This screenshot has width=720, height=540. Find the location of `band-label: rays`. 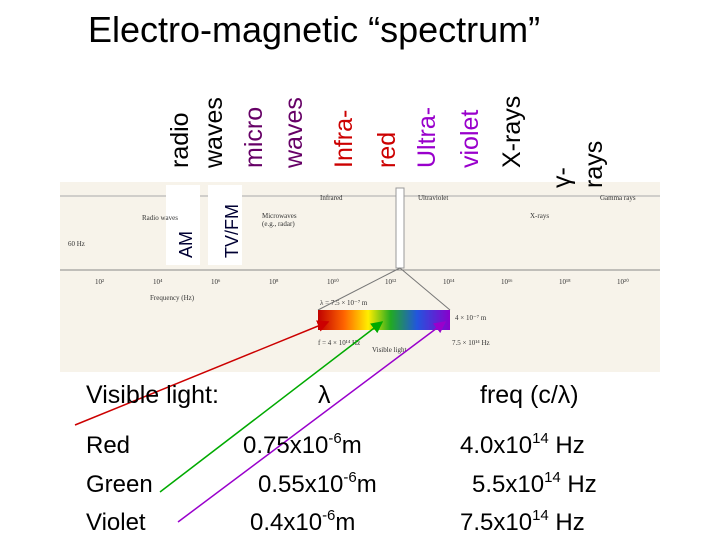

band-label: rays is located at coordinates (594, 164).